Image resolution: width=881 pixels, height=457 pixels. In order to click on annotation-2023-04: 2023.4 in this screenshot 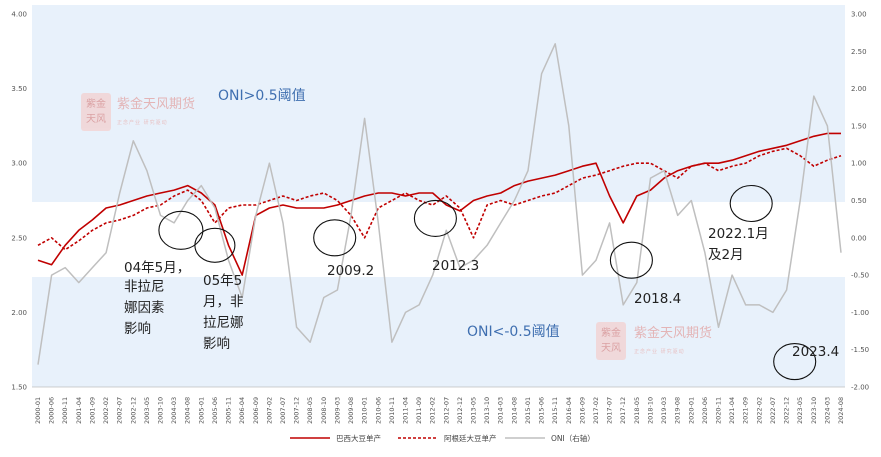, I will do `click(815, 352)`.